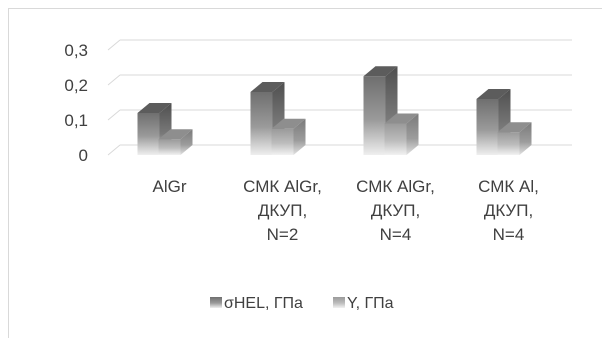  Describe the element at coordinates (395, 210) in the screenshot. I see `x-tick-label: СМК AlGr, ДКУП, N=4` at that location.